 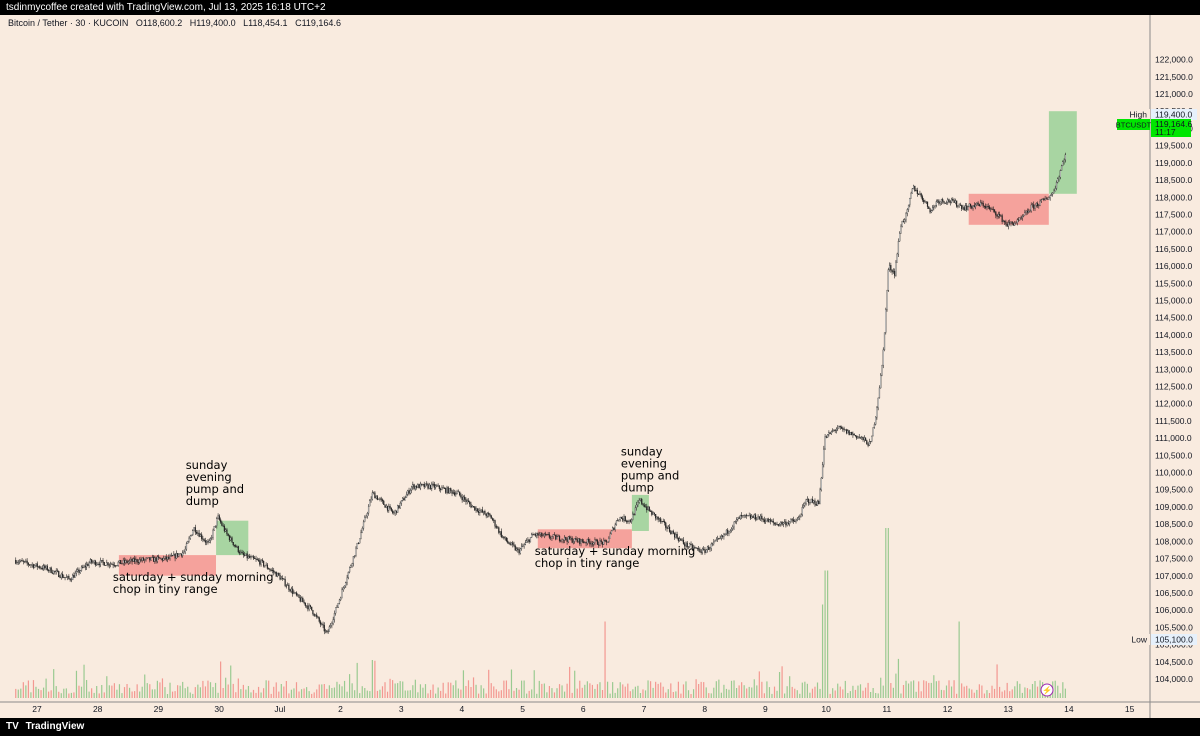 What do you see at coordinates (1173, 404) in the screenshot?
I see `price-tick-label: 112,000.0` at bounding box center [1173, 404].